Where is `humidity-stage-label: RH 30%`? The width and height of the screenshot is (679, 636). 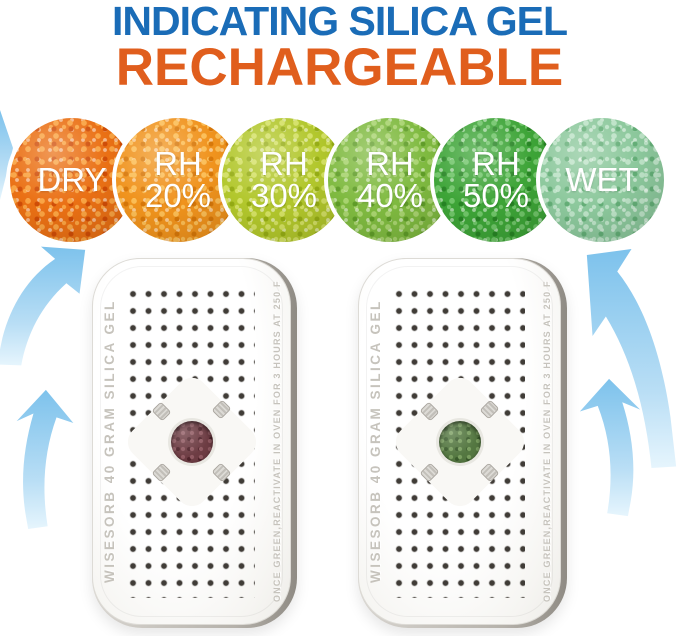
humidity-stage-label: RH 30% is located at coordinates (284, 180).